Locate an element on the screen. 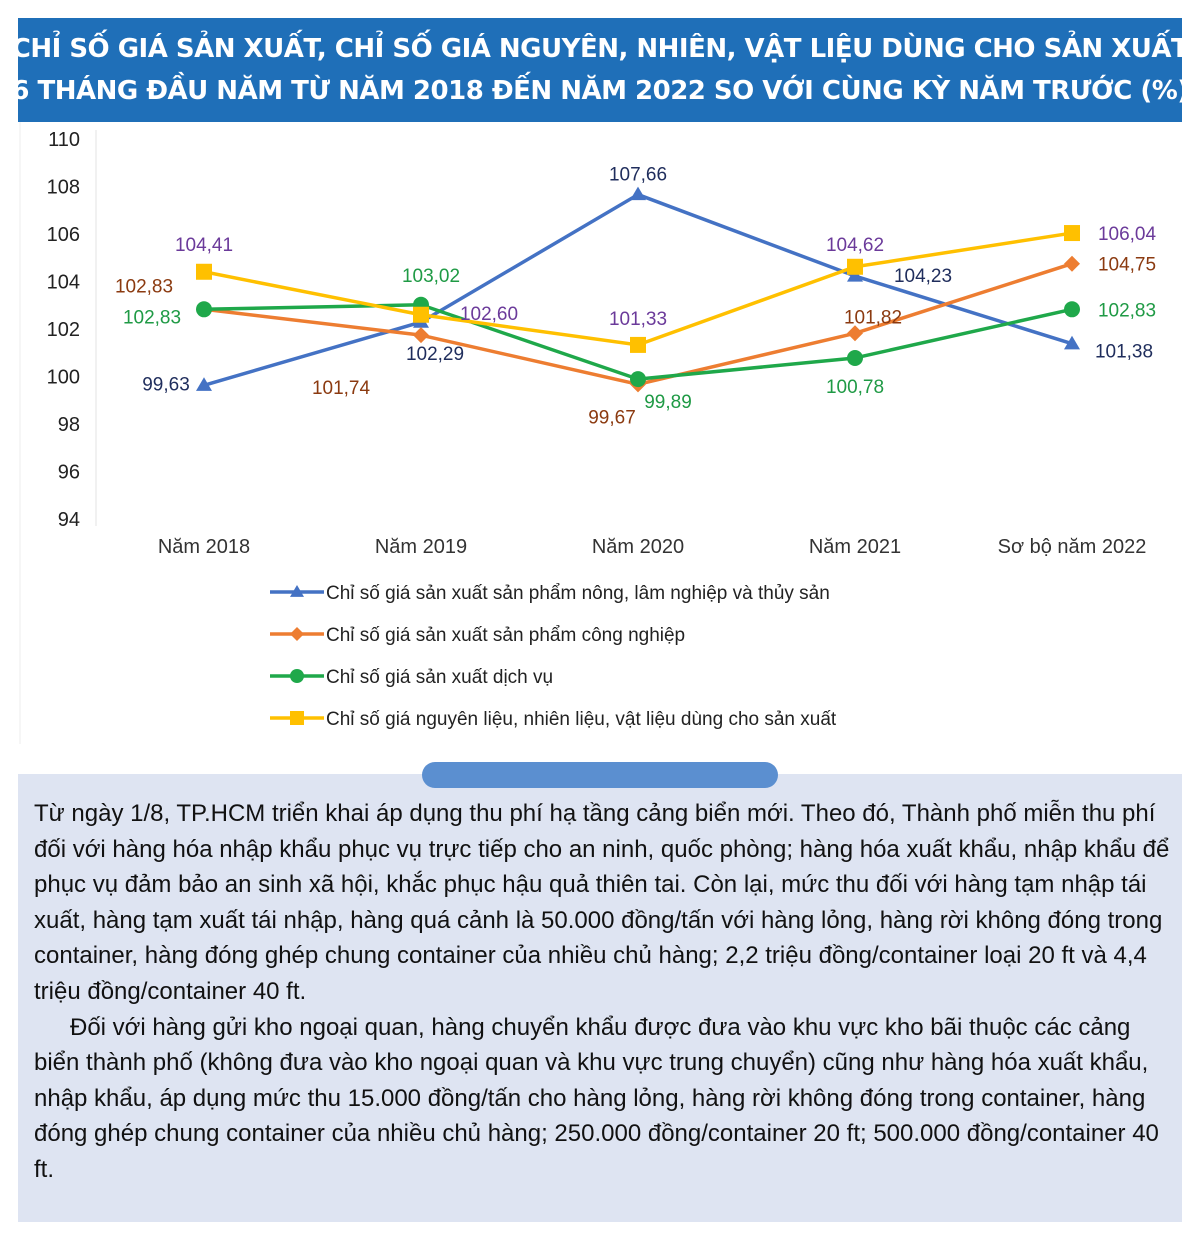 The height and width of the screenshot is (1240, 1200). data-label: 104,75 is located at coordinates (1127, 265).